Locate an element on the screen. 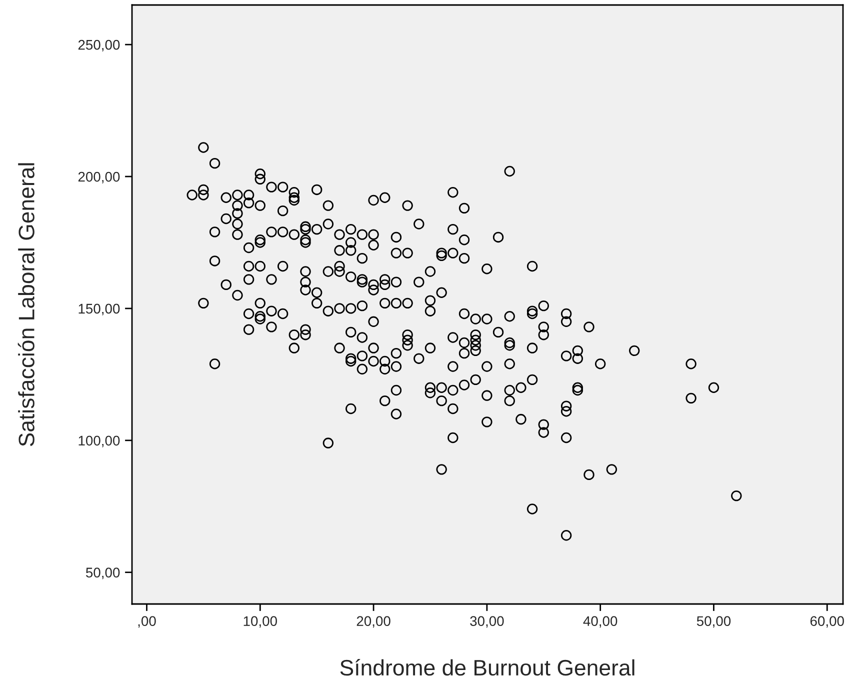 The height and width of the screenshot is (690, 849). x-tick-label: 10,00 is located at coordinates (260, 622).